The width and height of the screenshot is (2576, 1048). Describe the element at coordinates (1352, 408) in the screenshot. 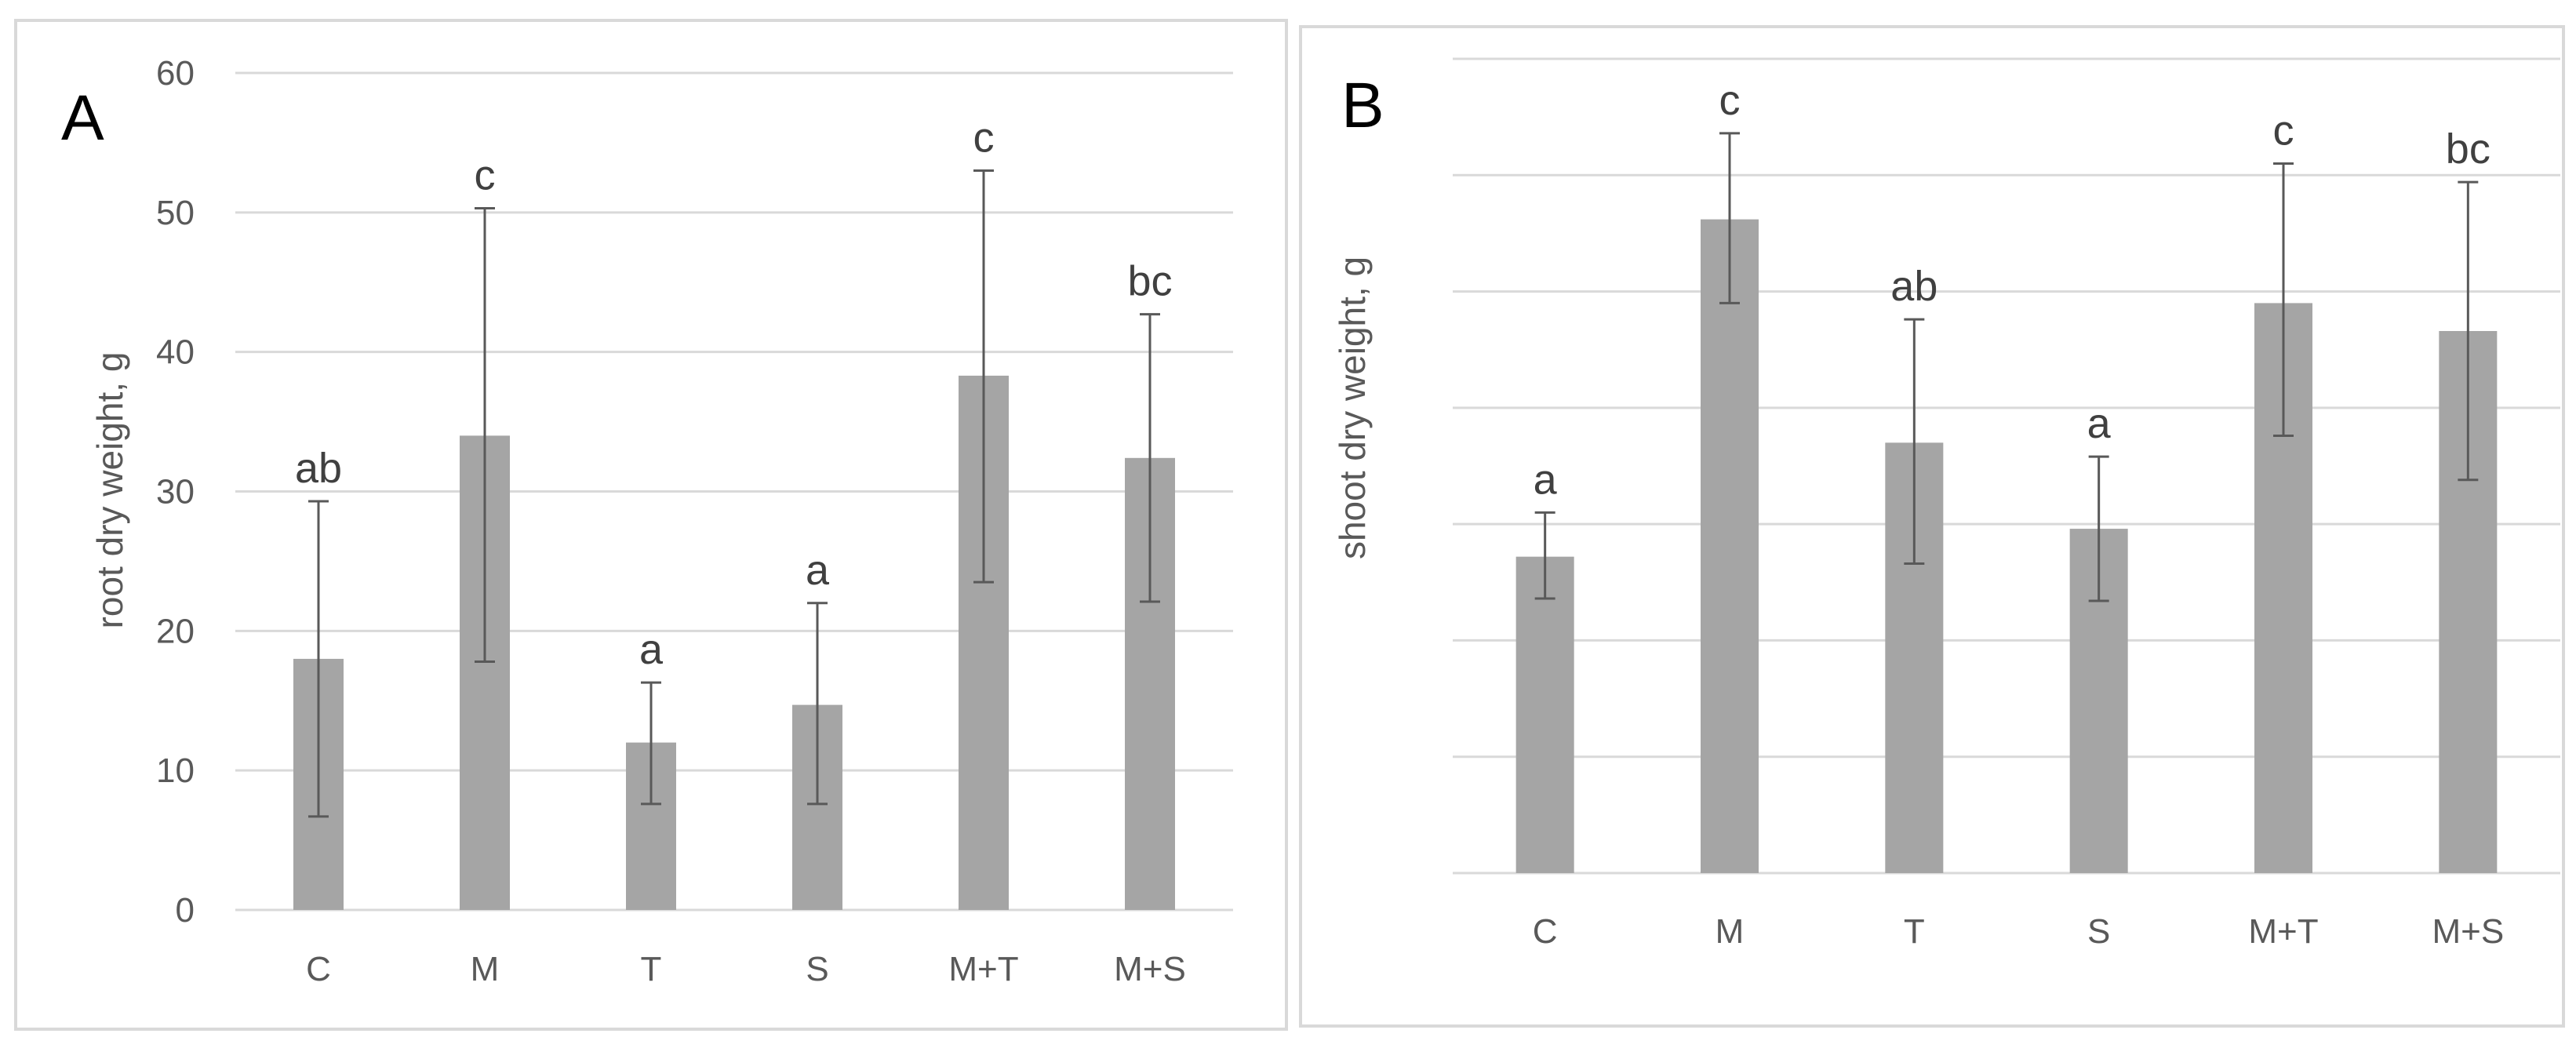

I see `panel-b-y-axis-label: shoot dry weight, g` at that location.